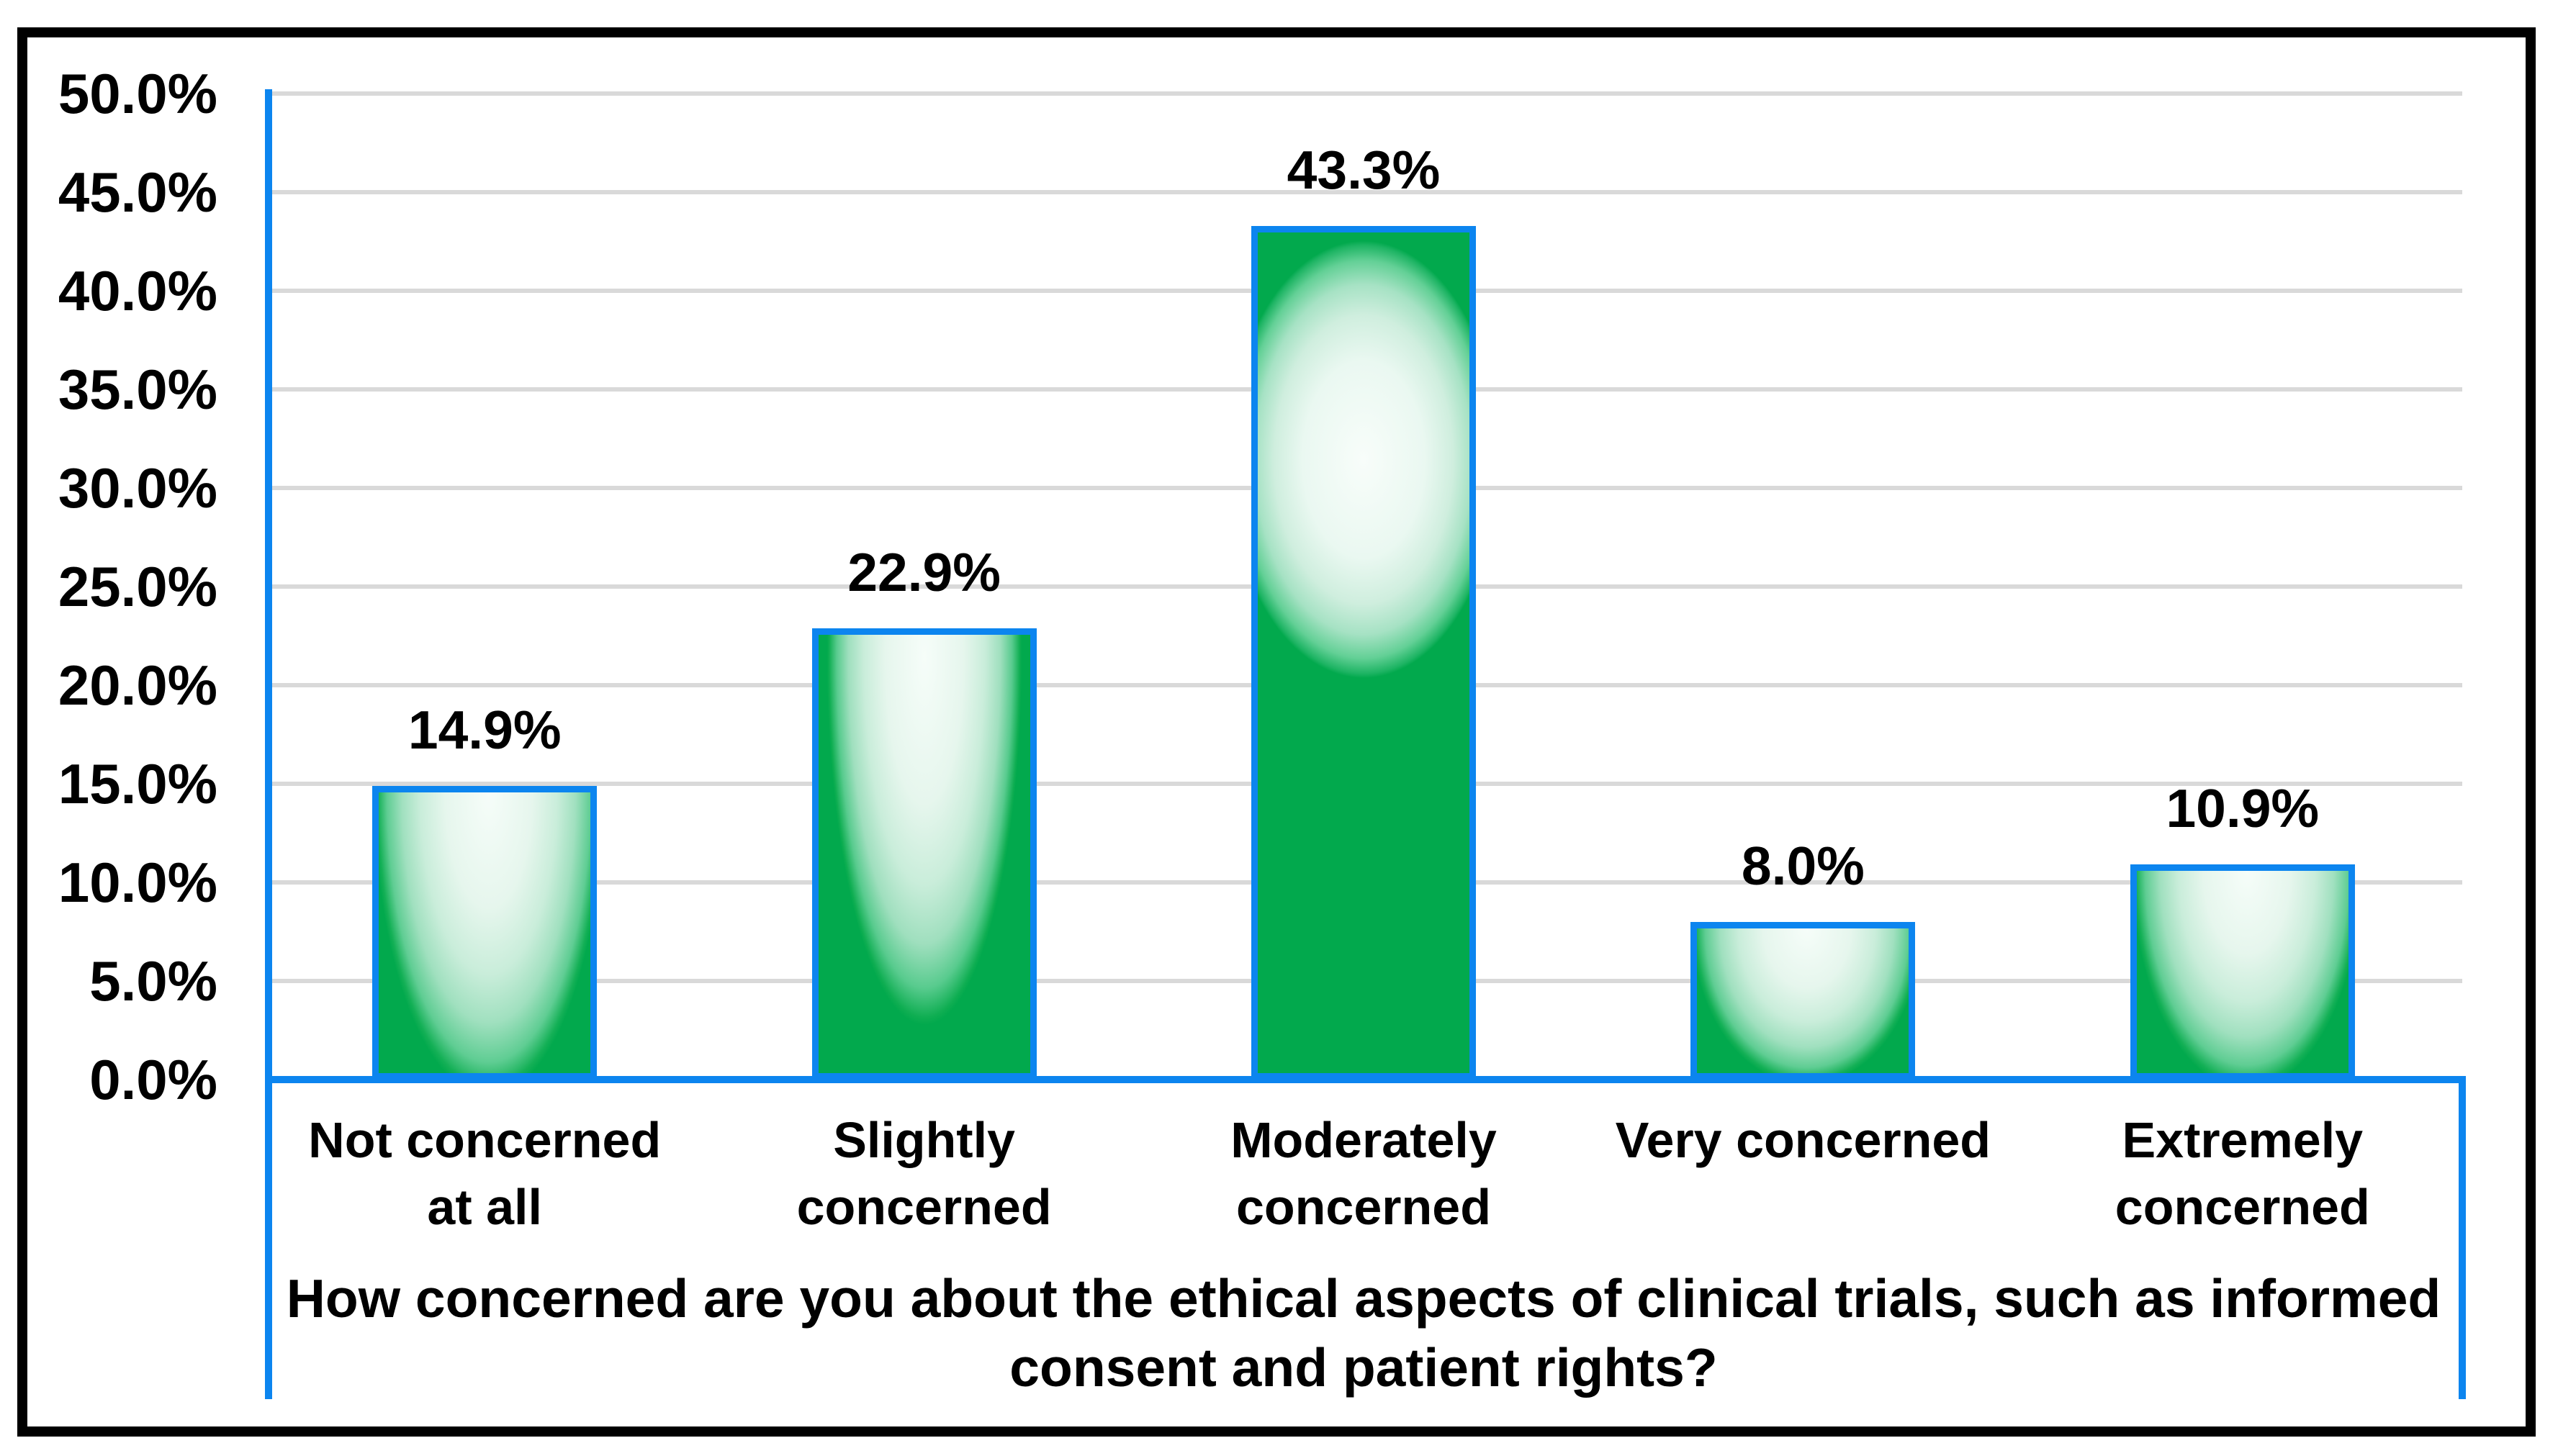 The height and width of the screenshot is (1456, 2558). What do you see at coordinates (1803, 1140) in the screenshot?
I see `x-category-label: Very concerned` at bounding box center [1803, 1140].